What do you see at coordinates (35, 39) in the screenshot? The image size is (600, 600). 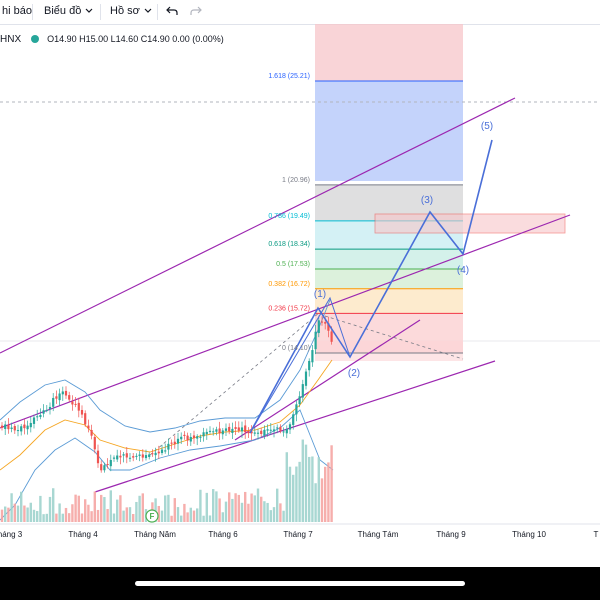 I see `market-status-icon` at bounding box center [35, 39].